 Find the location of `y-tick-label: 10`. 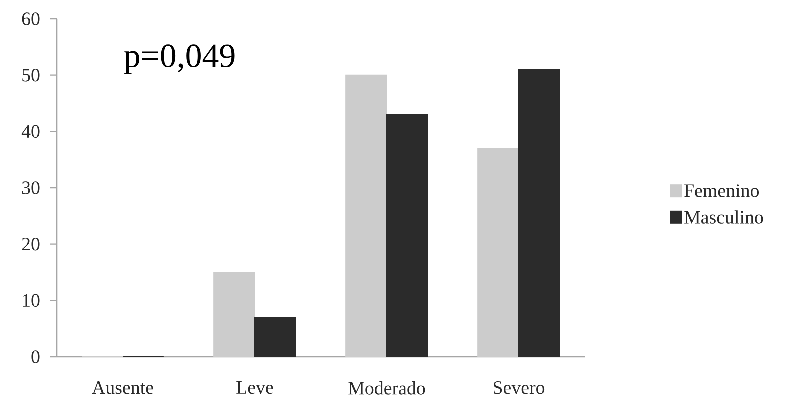

y-tick-label: 10 is located at coordinates (31, 301).